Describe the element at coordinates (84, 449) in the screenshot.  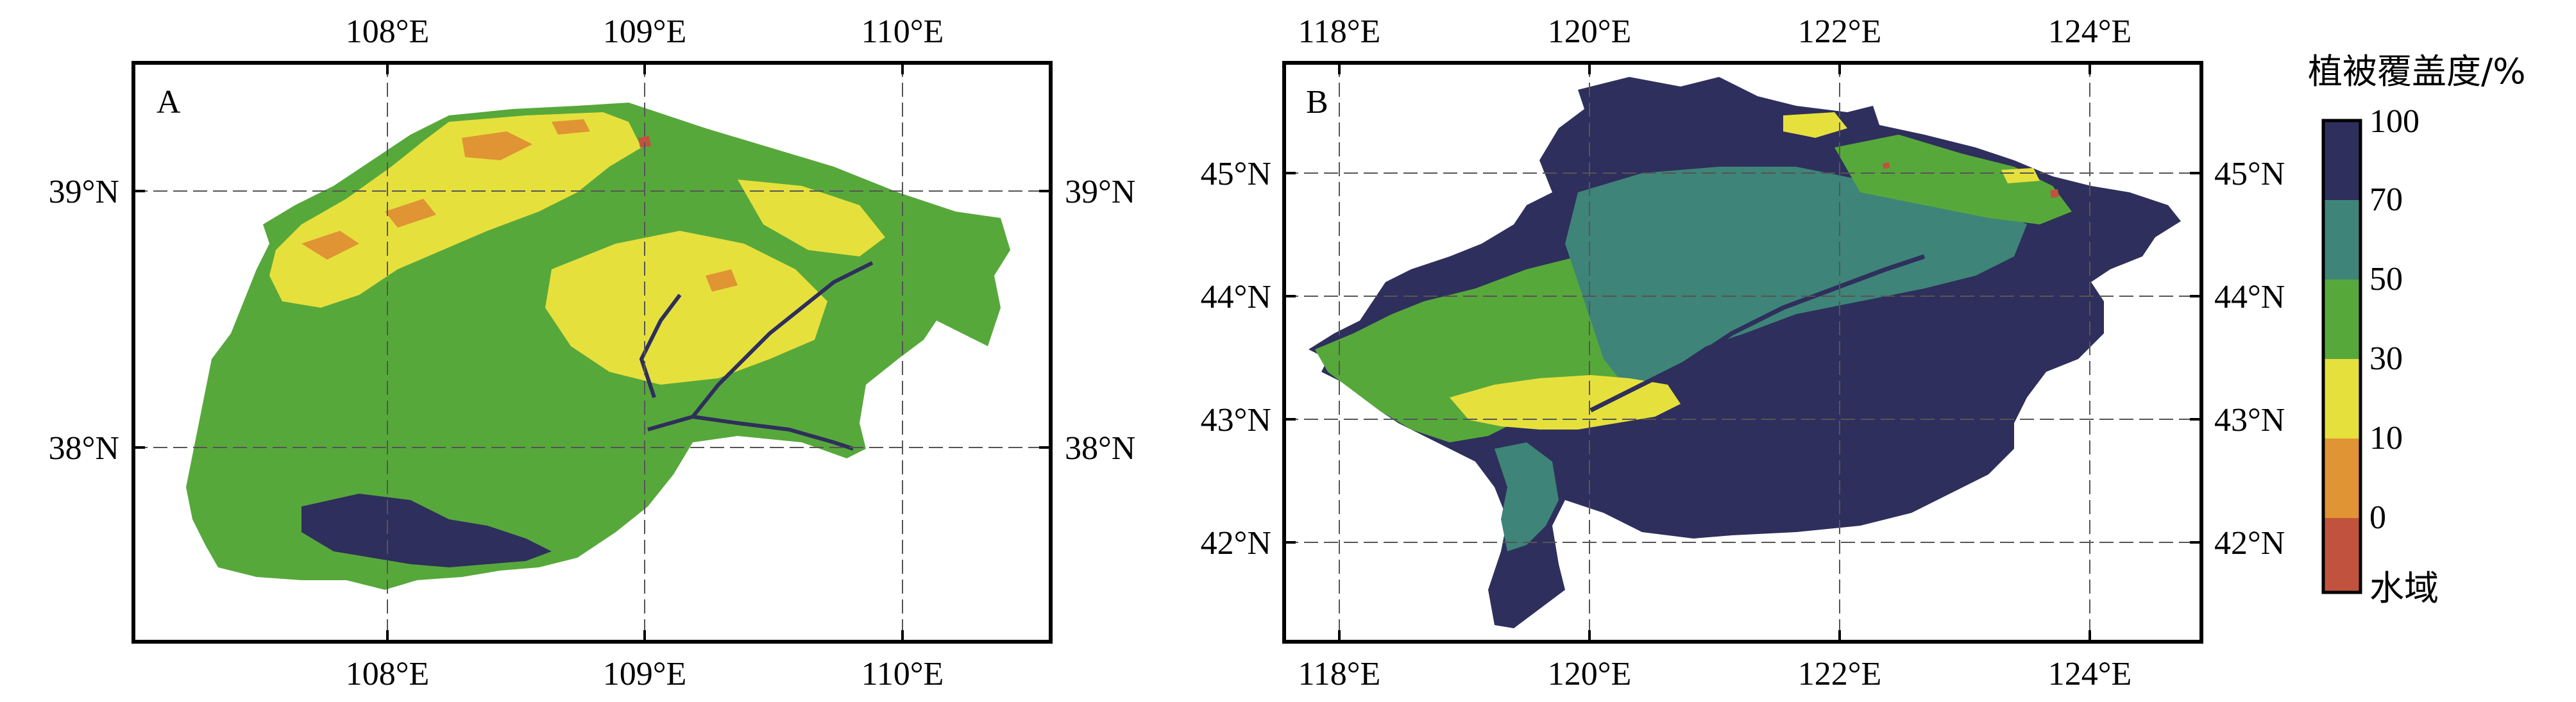
I see `panel-a-left-tick-38n: 38°N` at that location.